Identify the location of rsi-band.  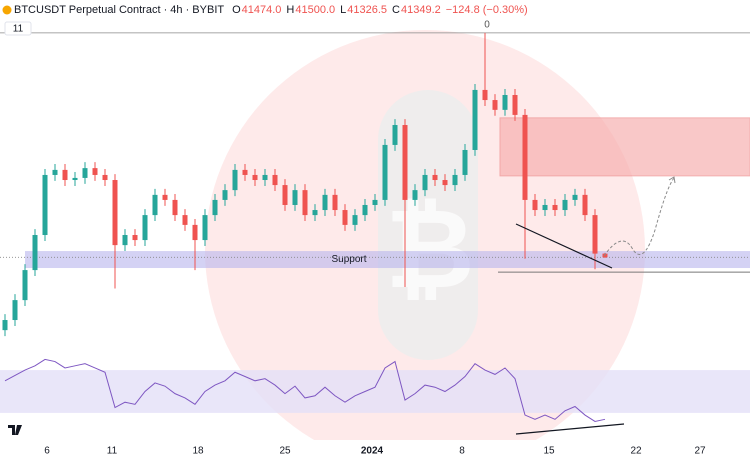
(375, 391).